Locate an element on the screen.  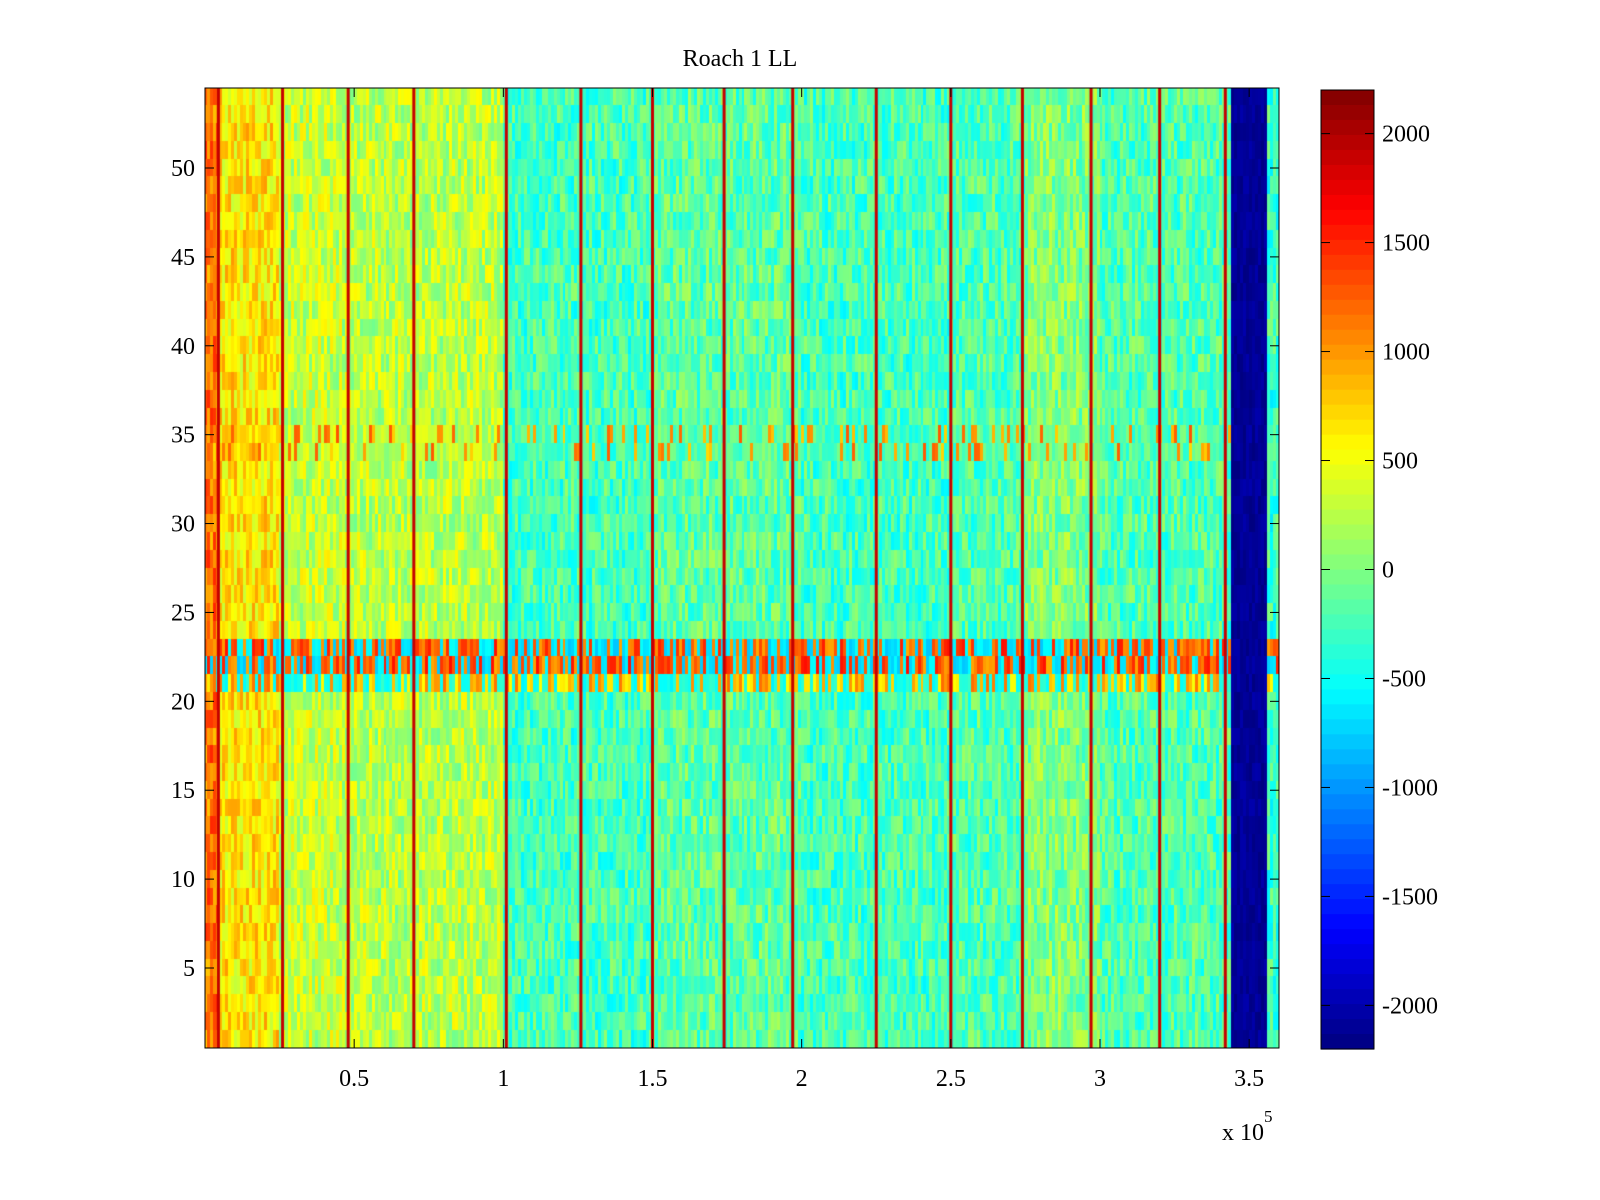
colorbar-tick-label: 0 is located at coordinates (1388, 571).